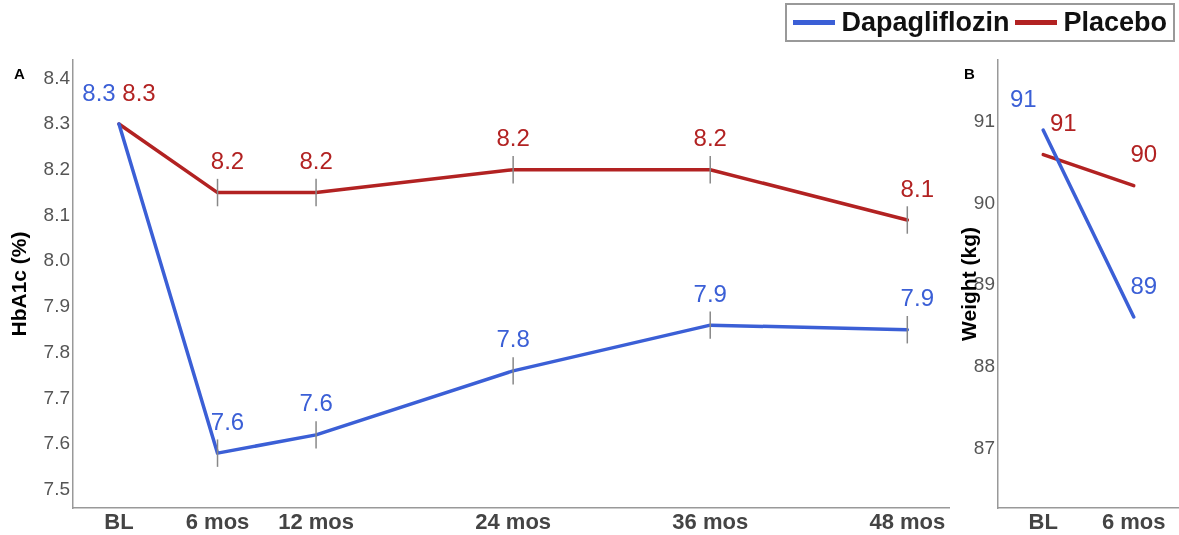  Describe the element at coordinates (907, 522) in the screenshot. I see `x-tick-label: 48 mos` at that location.